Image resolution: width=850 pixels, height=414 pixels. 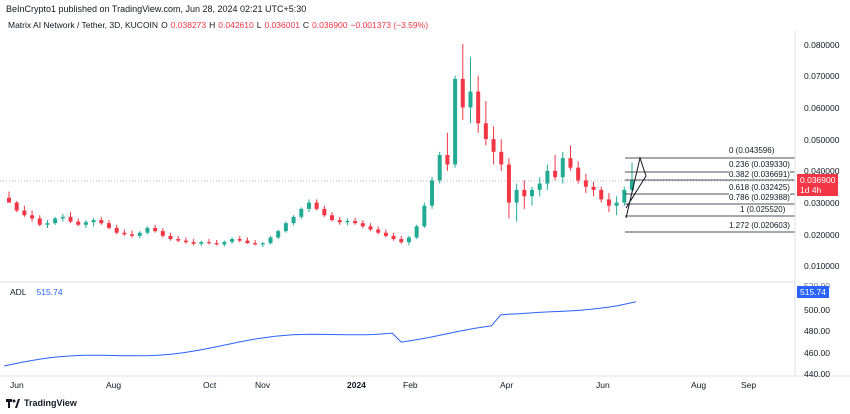 What do you see at coordinates (813, 292) in the screenshot?
I see `adl-value-tag: 515.74` at bounding box center [813, 292].